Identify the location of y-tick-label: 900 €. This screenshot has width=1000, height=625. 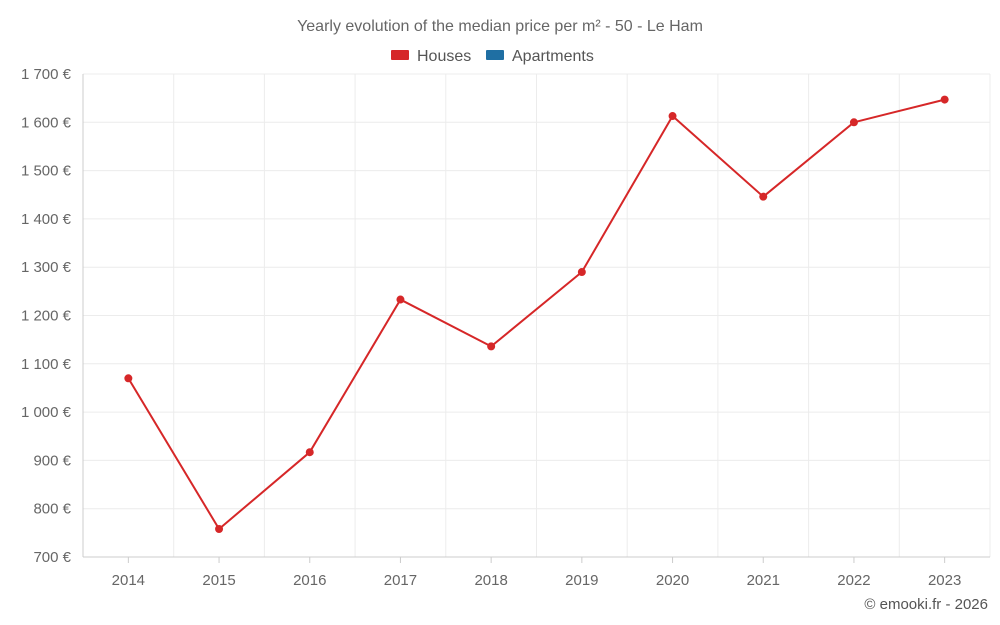
(52, 460).